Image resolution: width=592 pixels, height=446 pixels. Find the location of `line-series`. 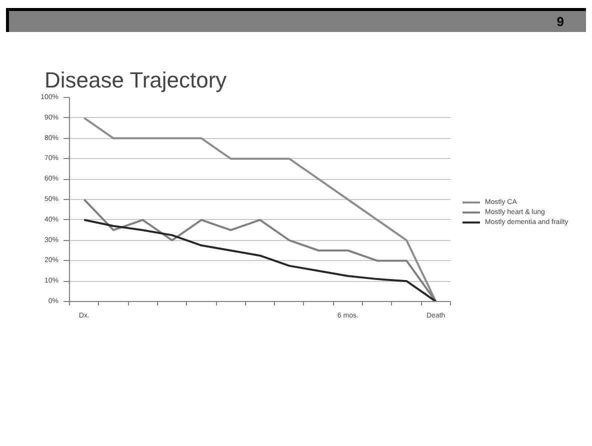

line-series is located at coordinates (260, 260).